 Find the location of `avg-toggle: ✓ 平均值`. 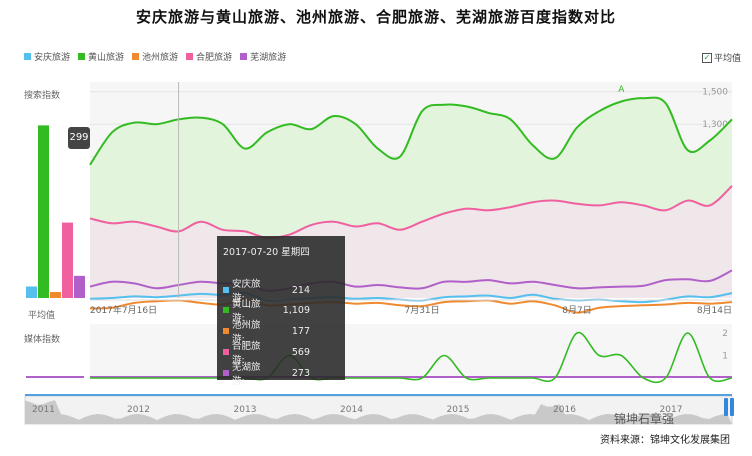

avg-toggle: ✓ 平均值 is located at coordinates (721, 57).